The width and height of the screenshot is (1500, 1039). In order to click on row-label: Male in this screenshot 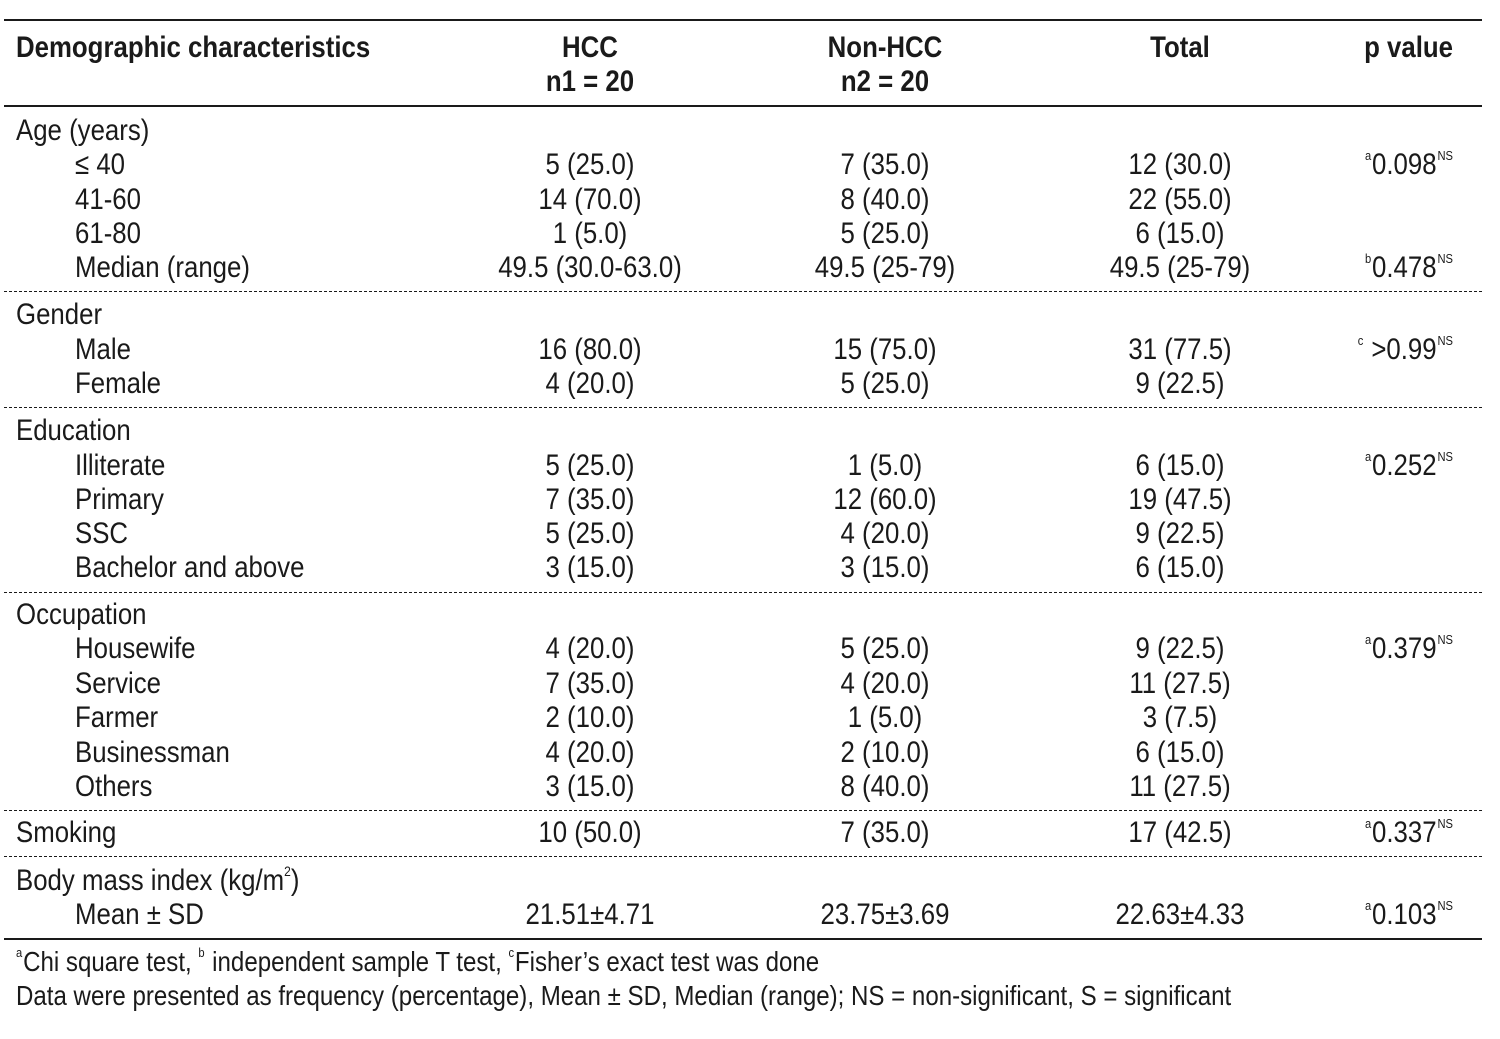, I will do `click(103, 349)`.